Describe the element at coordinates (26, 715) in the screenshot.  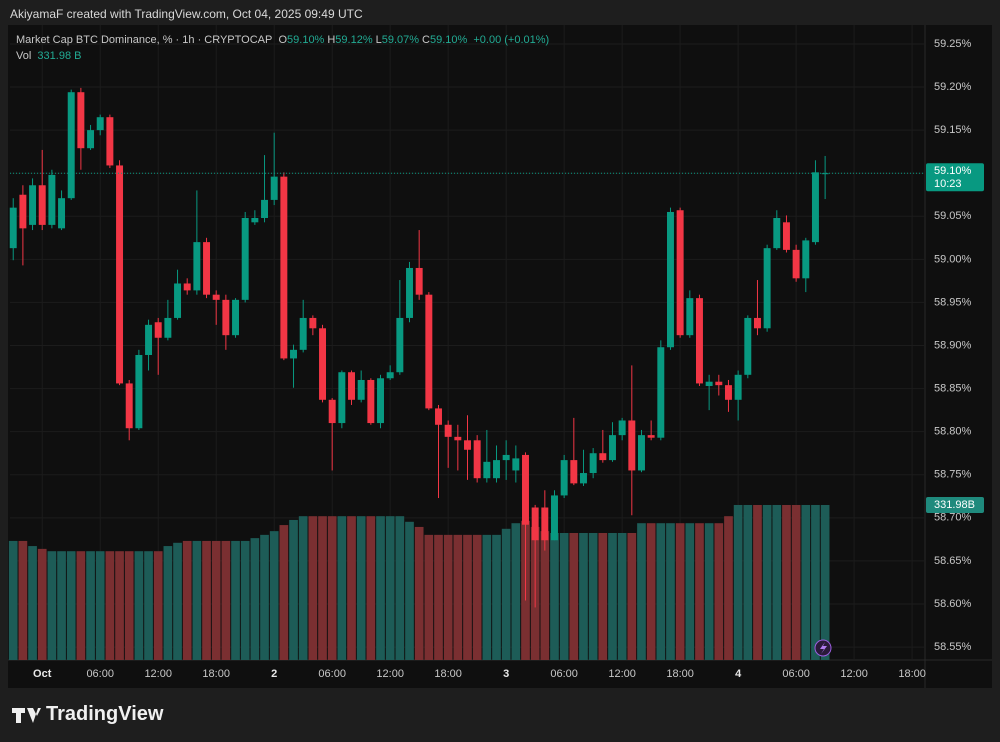
I see `brand-logo` at that location.